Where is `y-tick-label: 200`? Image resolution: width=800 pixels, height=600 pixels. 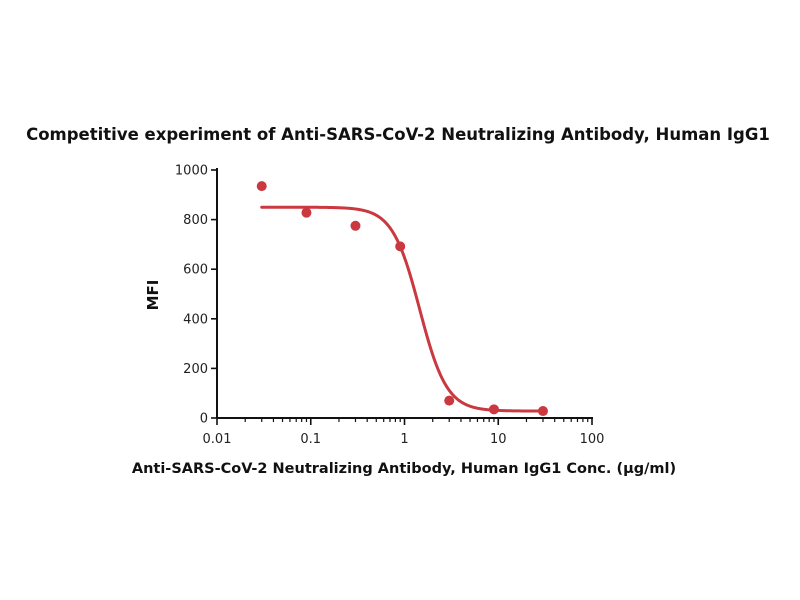 y-tick-label: 200 is located at coordinates (195, 369).